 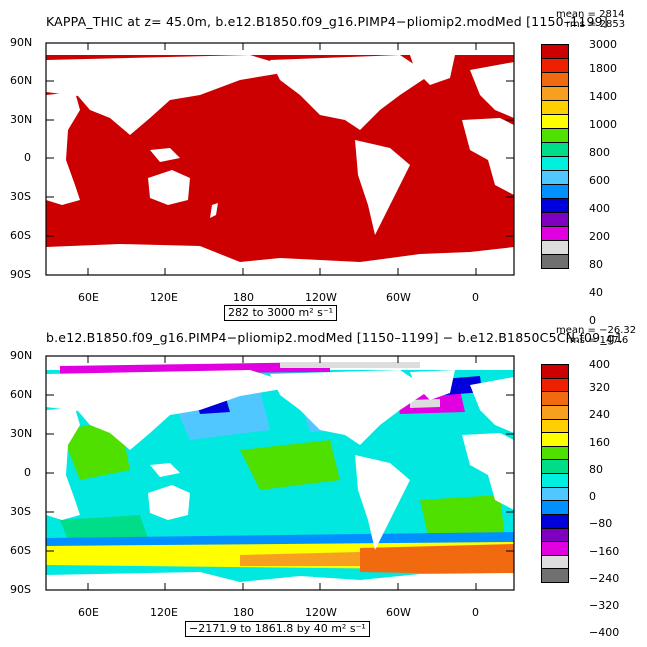 What do you see at coordinates (21, 42) in the screenshot?
I see `panel1-lat-90n: 90N` at bounding box center [21, 42].